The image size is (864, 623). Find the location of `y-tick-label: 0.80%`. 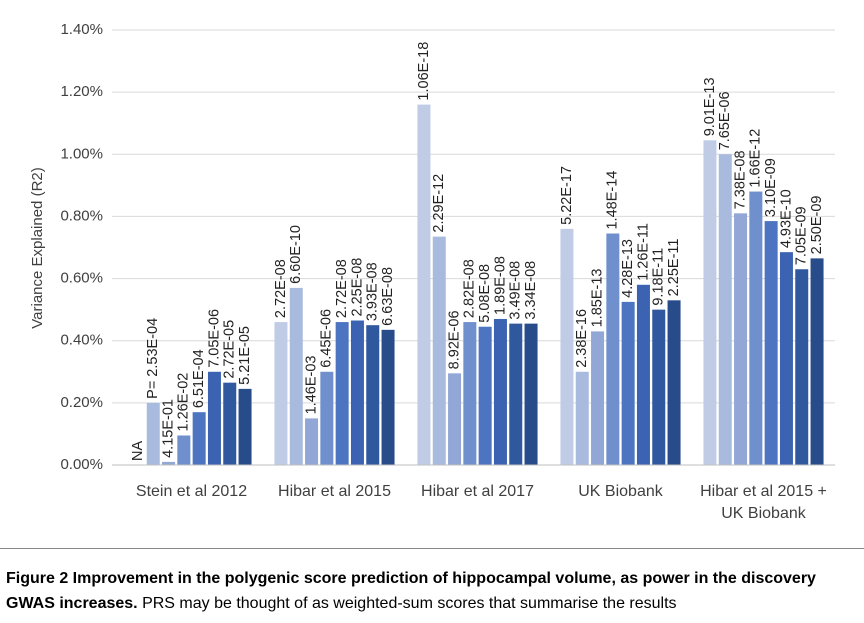

y-tick-label: 0.80% is located at coordinates (81, 215).